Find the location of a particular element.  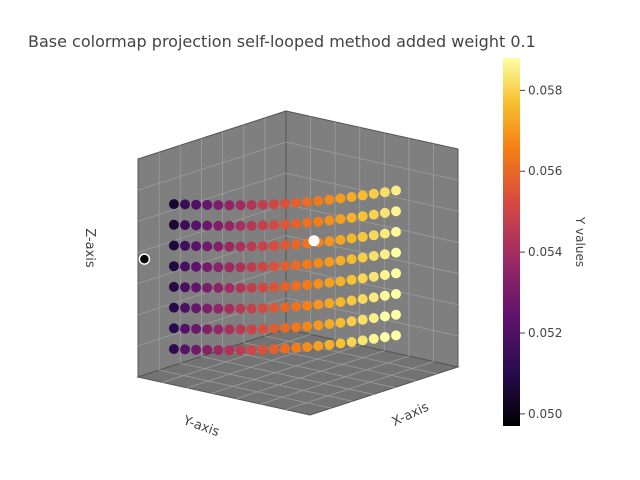

colorbar-tick-label: 0.054 is located at coordinates (545, 252).